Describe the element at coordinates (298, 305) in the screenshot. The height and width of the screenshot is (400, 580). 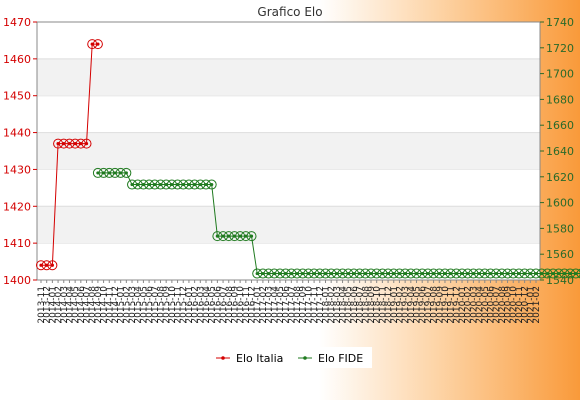
I see `x-tick-label: 2017-08` at that location.